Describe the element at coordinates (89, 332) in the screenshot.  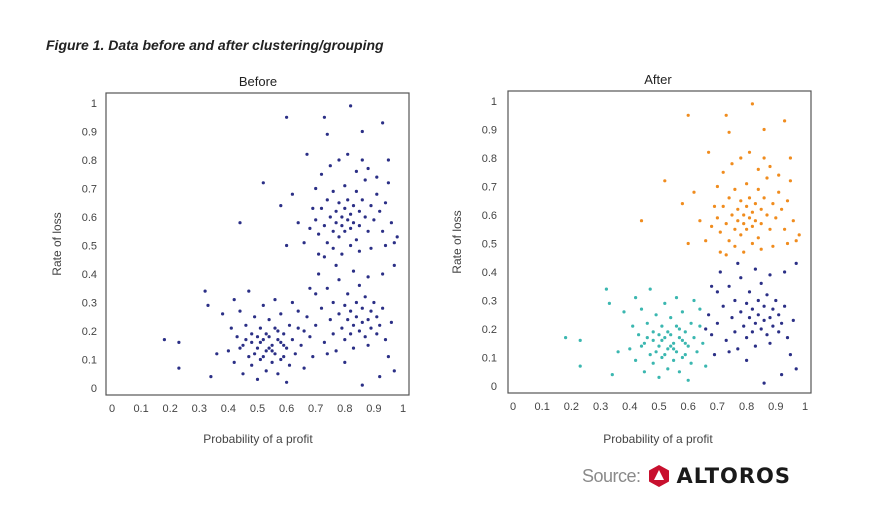
I see `y-tick-label: 0.2` at that location.